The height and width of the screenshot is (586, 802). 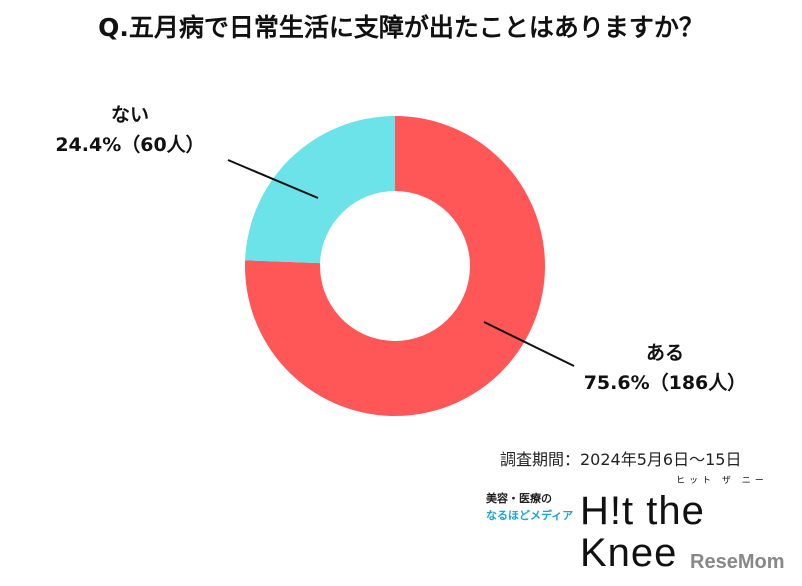 What do you see at coordinates (642, 532) in the screenshot?
I see `logo-hit-the-knee: H!t the Knee` at bounding box center [642, 532].